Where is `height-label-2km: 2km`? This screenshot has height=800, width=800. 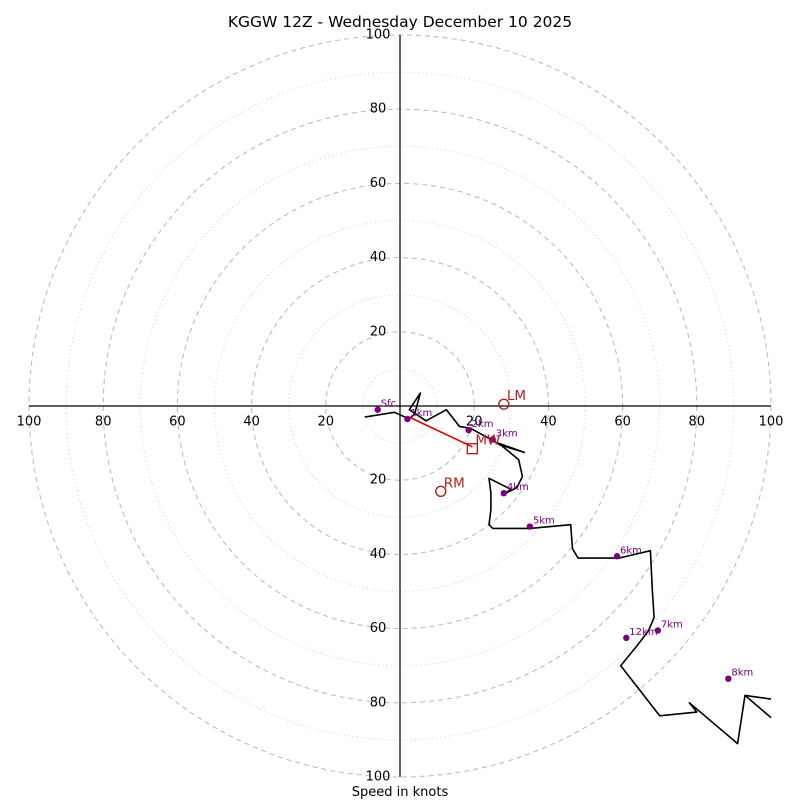
height-label-2km: 2km is located at coordinates (483, 424).